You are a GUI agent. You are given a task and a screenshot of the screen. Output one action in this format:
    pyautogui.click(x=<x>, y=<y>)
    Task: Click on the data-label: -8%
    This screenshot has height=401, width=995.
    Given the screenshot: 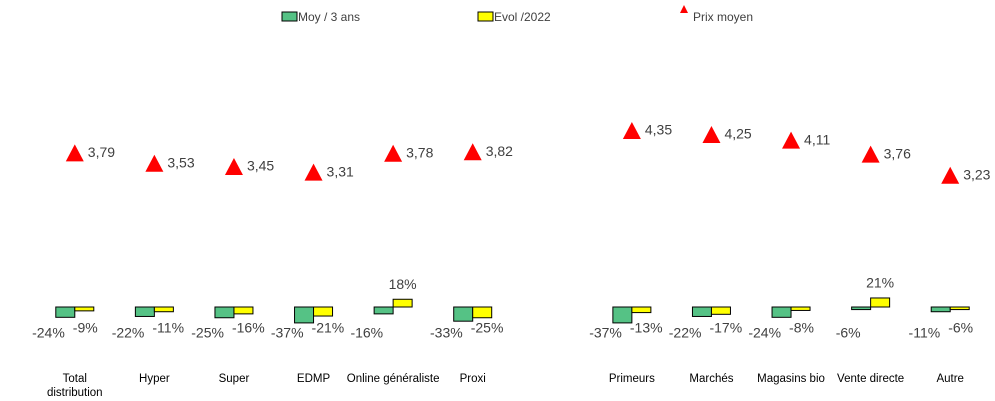 What is the action you would take?
    pyautogui.click(x=801, y=328)
    